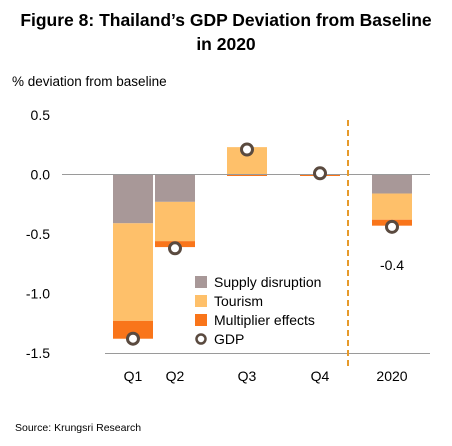 This screenshot has height=446, width=452. Describe the element at coordinates (201, 282) in the screenshot. I see `legend-swatch-supply-disruption` at that location.